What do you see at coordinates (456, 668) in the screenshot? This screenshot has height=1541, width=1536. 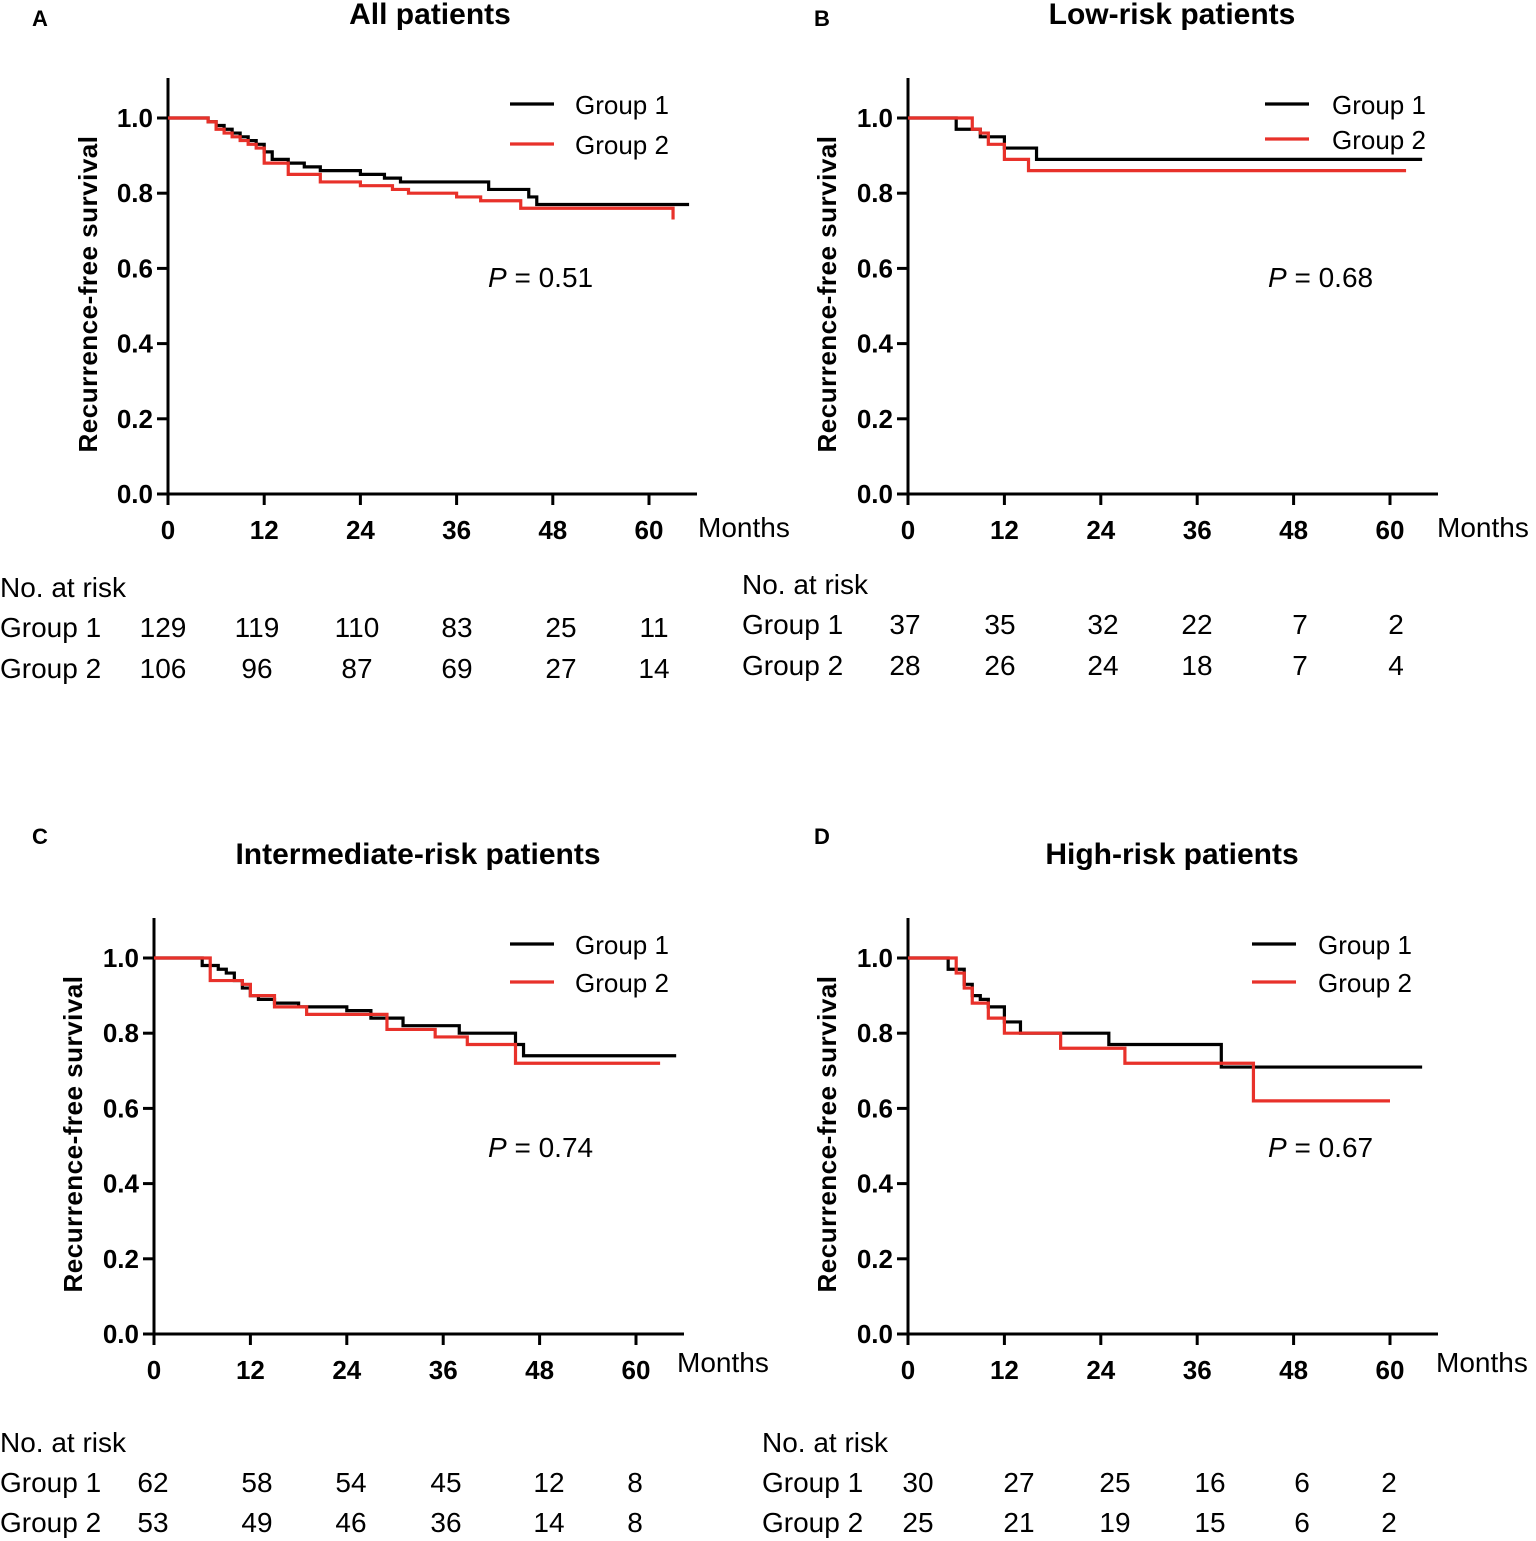 I see `at-risk-value: 69` at bounding box center [456, 668].